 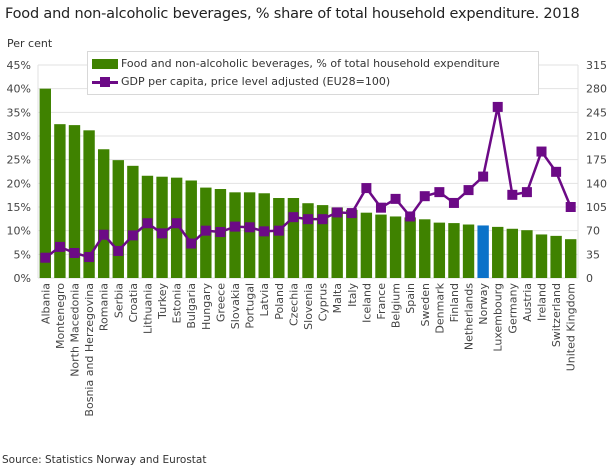 What do you see at coordinates (366, 303) in the screenshot?
I see `x-tick-label: Iceland` at bounding box center [366, 303].